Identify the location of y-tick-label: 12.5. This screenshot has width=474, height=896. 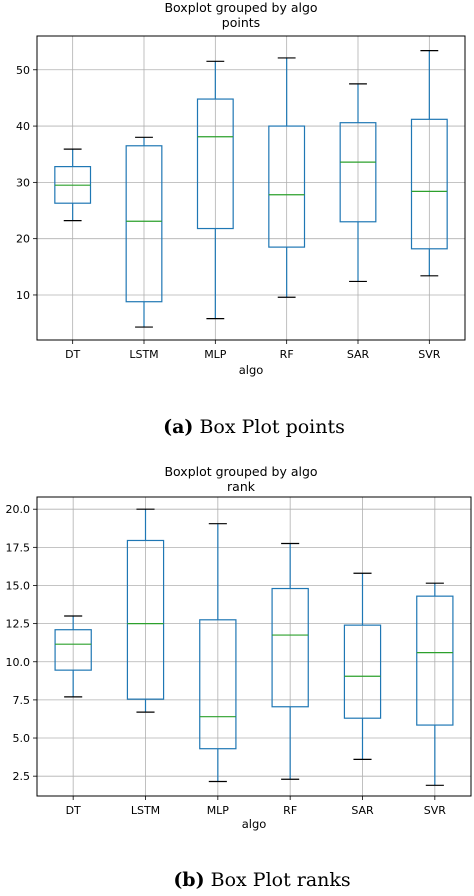
(18, 624).